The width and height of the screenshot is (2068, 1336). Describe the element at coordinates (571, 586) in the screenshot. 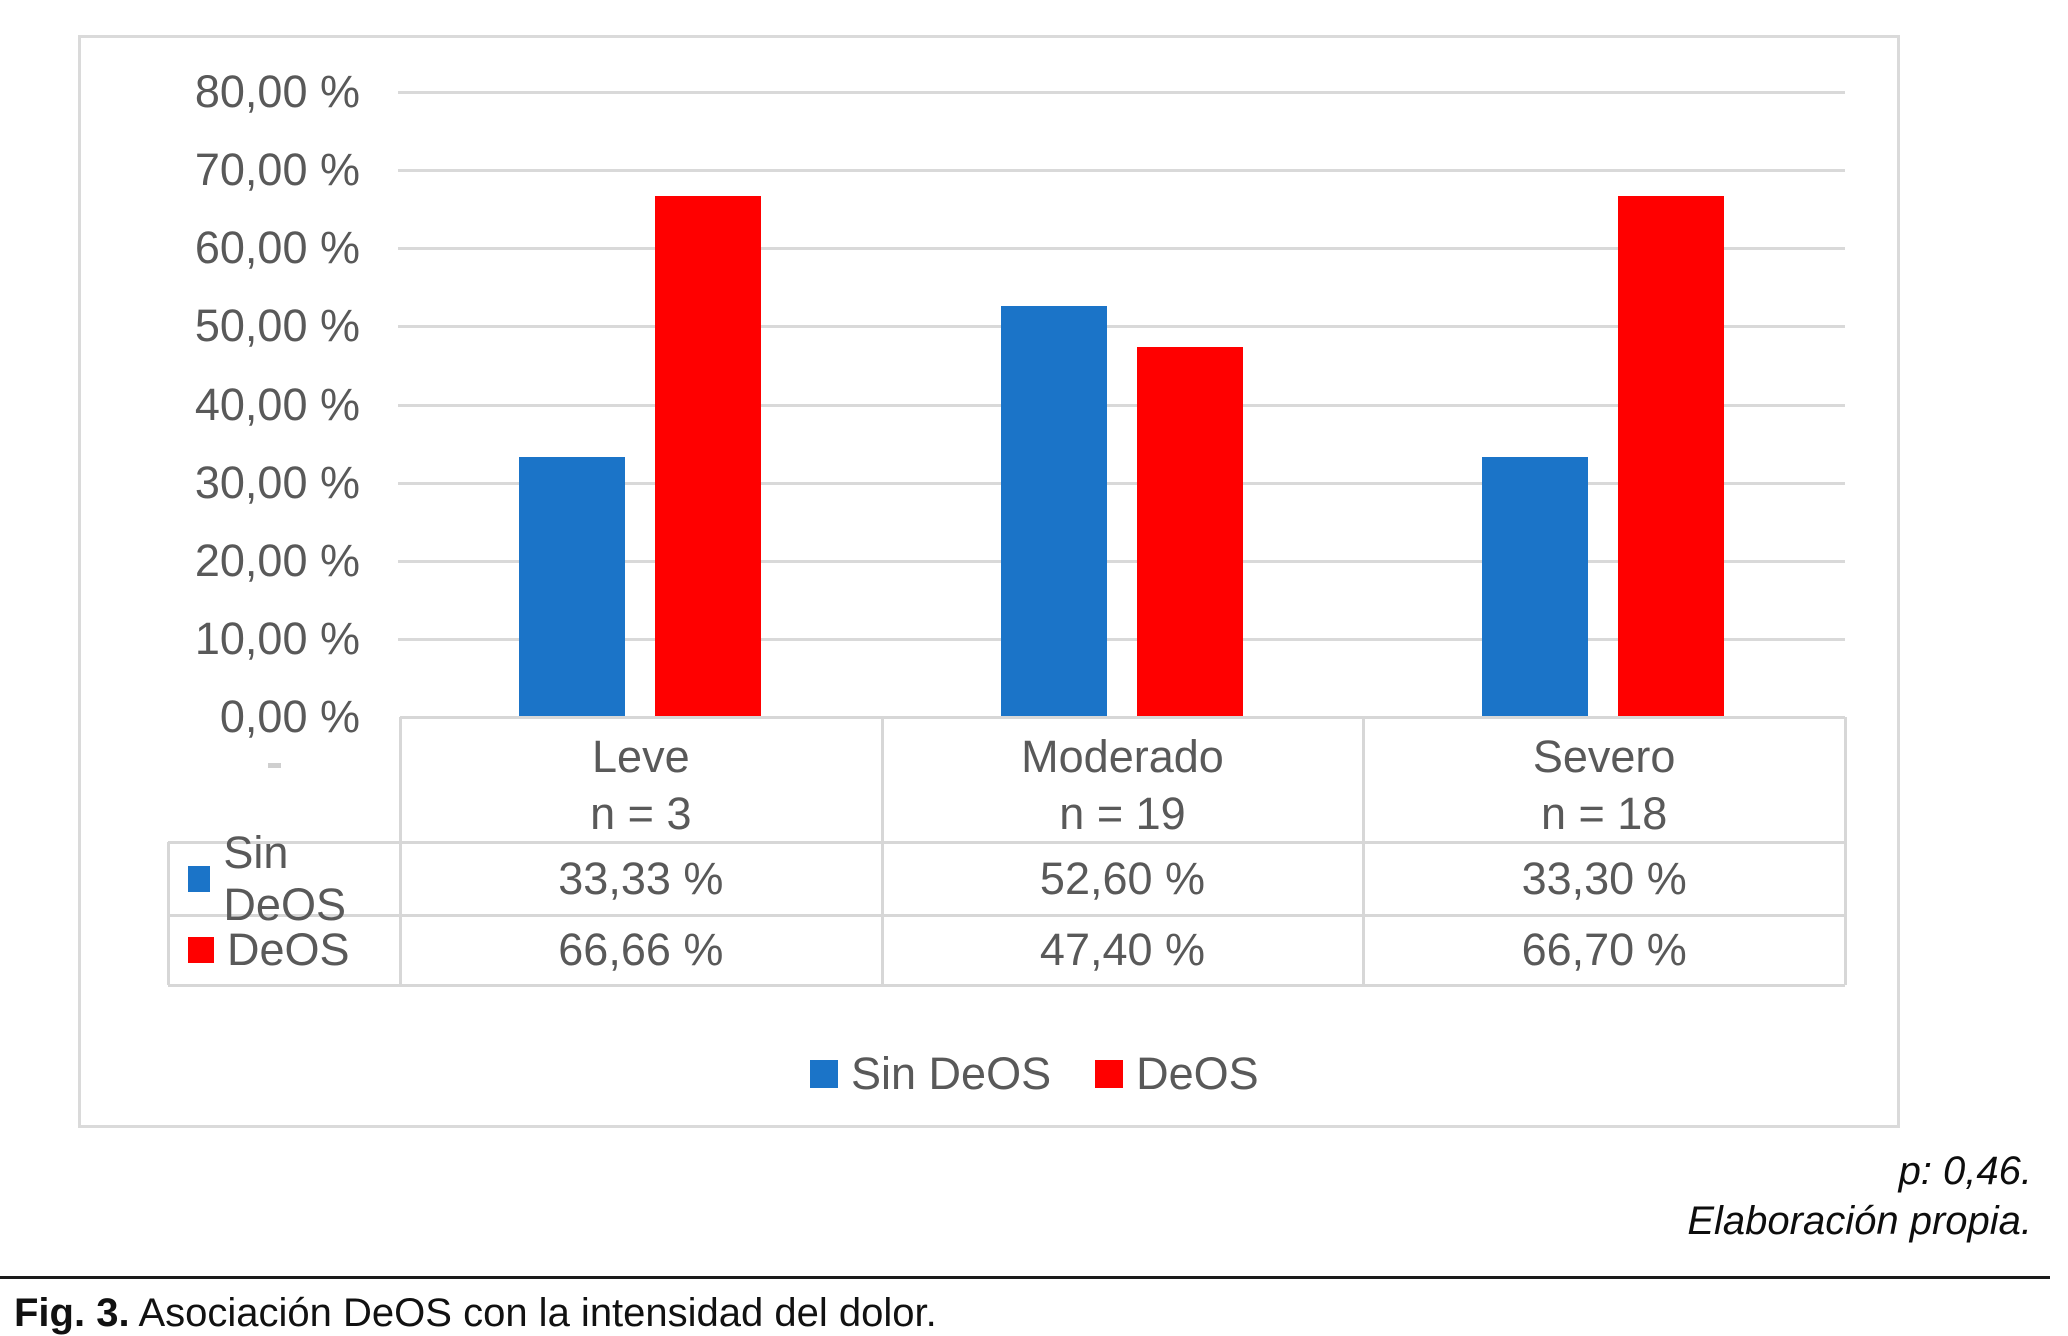

I see `bar-sin-deos-leve` at that location.